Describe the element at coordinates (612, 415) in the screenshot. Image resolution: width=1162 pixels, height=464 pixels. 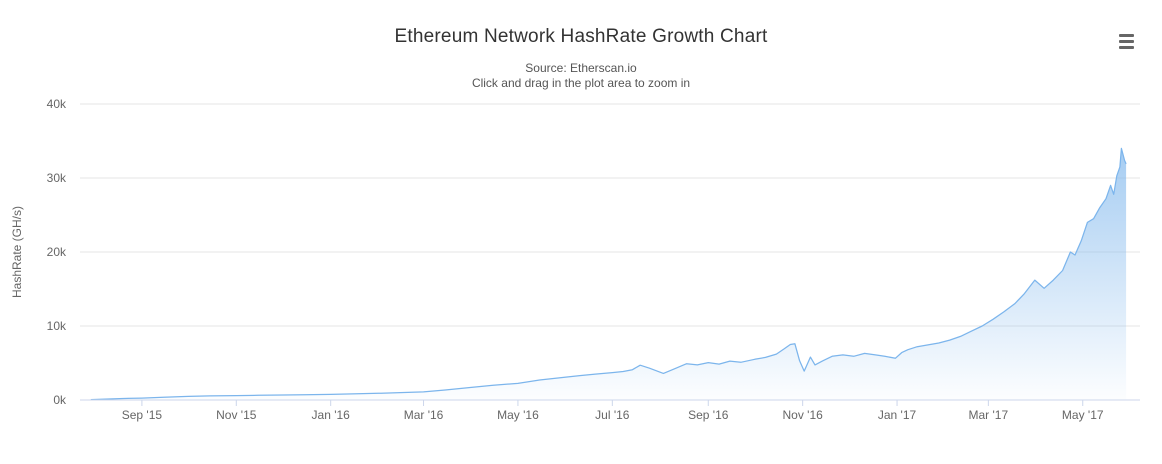
I see `x-tick-label: Jul '16` at that location.